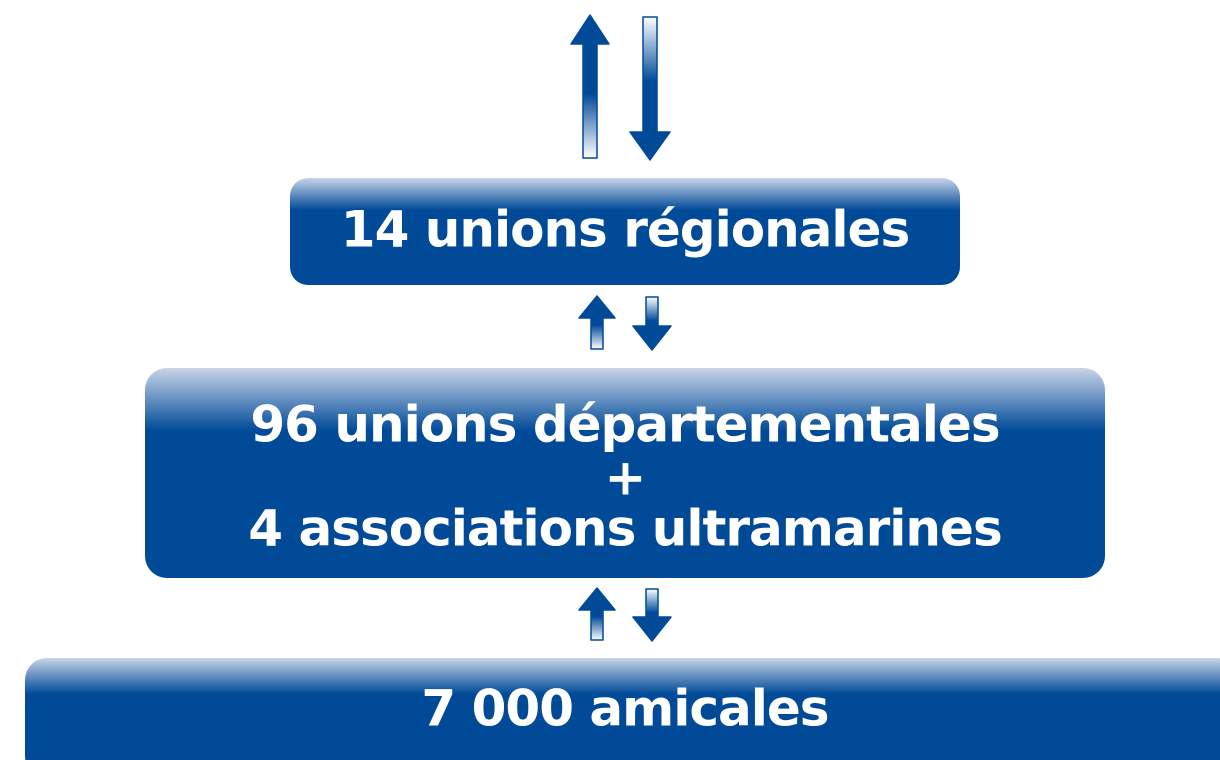  I want to click on node-label: 96 unions départementales, so click(624, 425).